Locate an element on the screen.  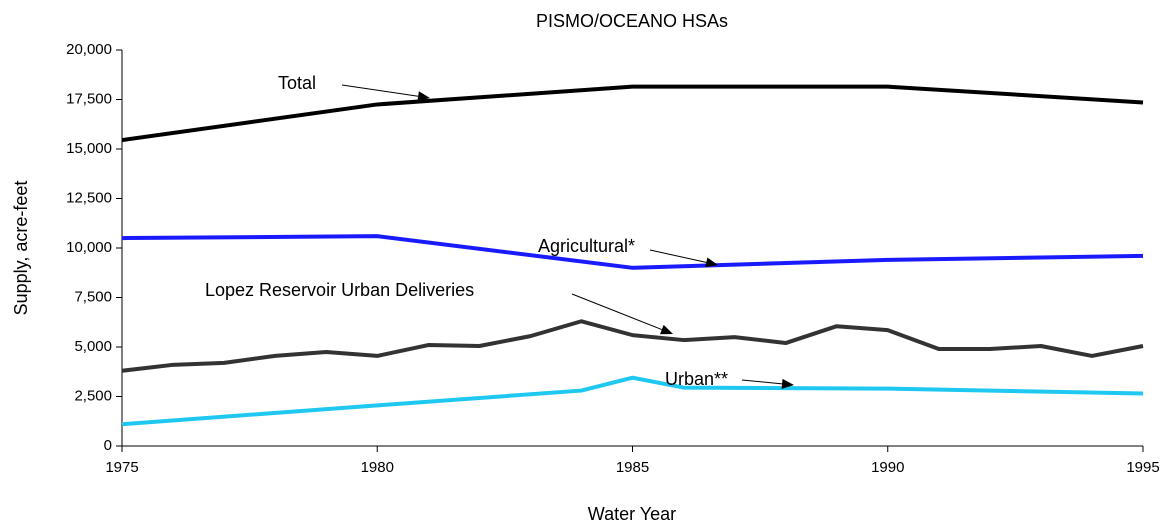
series-label: Agricultural* is located at coordinates (586, 246).